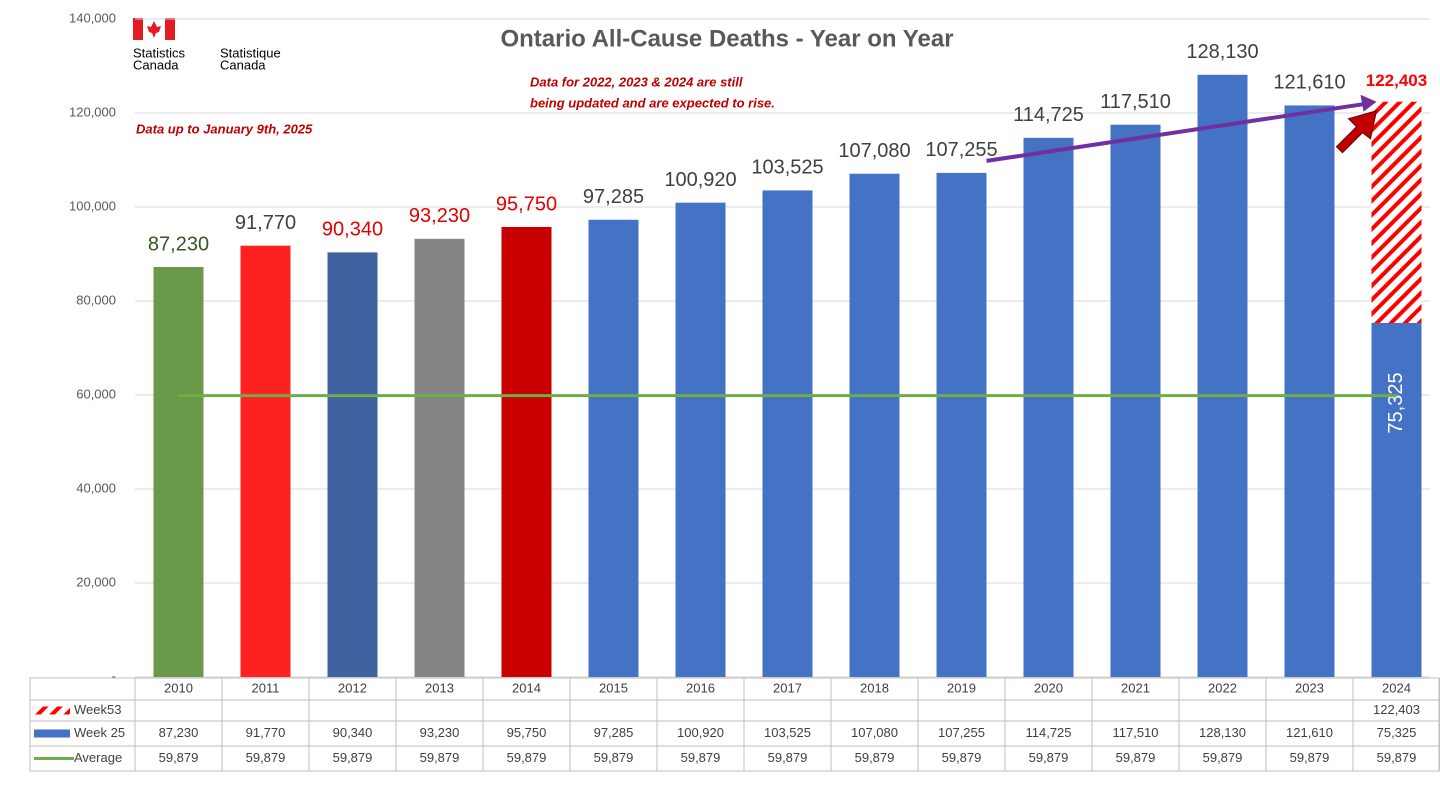 The width and height of the screenshot is (1440, 790). I want to click on table-cell: 91,770, so click(266, 732).